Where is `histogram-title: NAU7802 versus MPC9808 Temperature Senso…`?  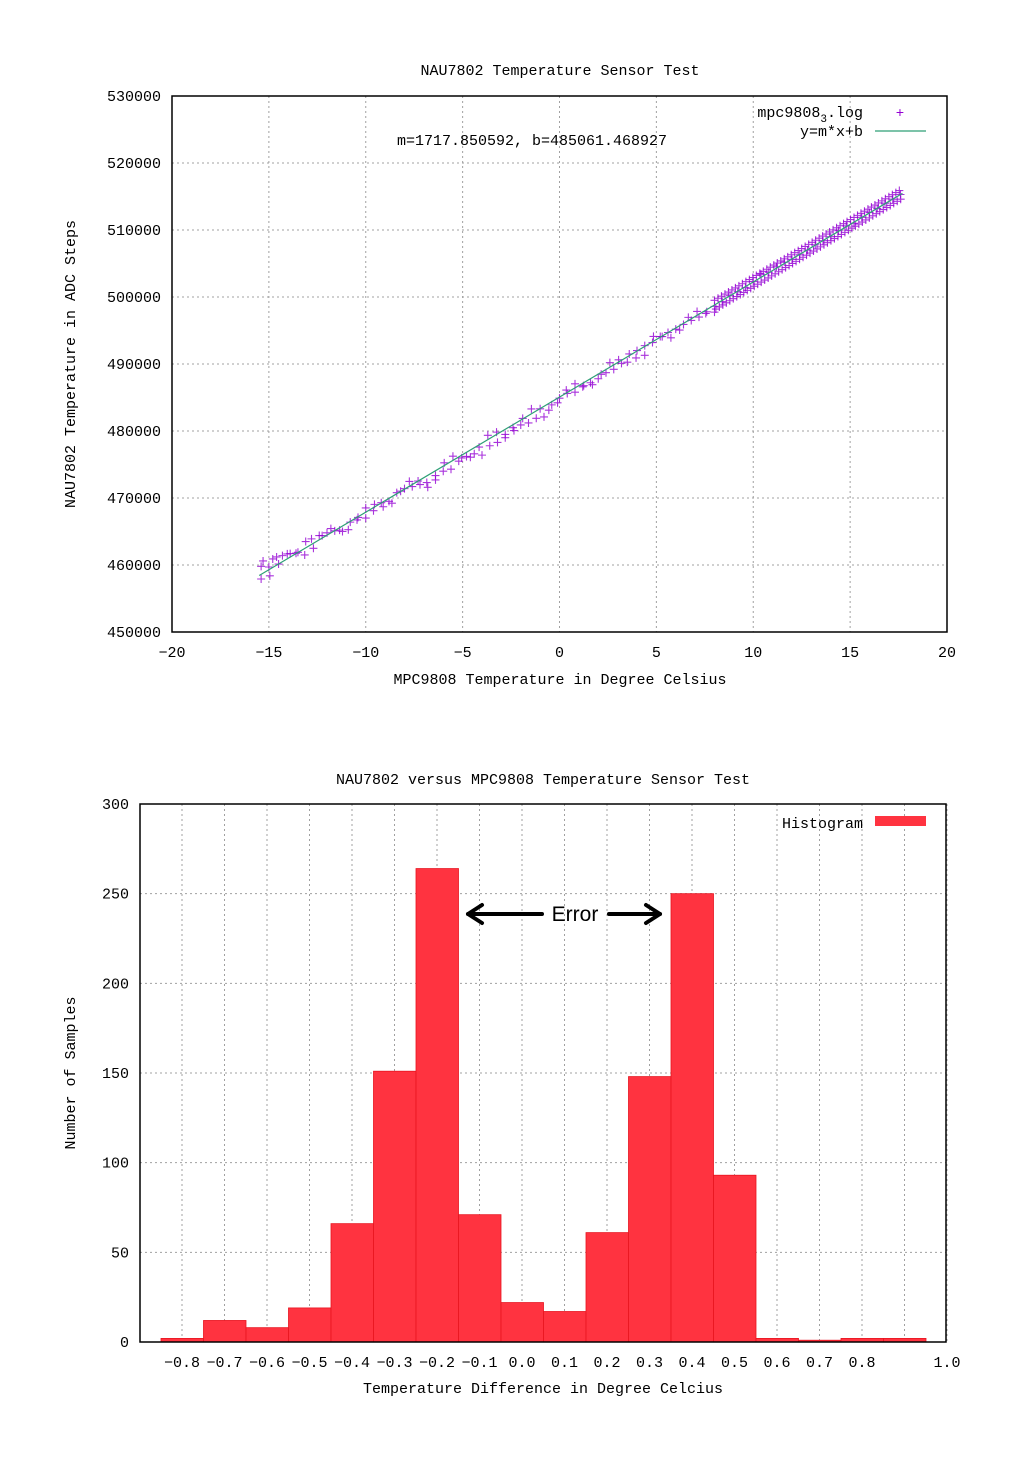 histogram-title: NAU7802 versus MPC9808 Temperature Senso… is located at coordinates (543, 780).